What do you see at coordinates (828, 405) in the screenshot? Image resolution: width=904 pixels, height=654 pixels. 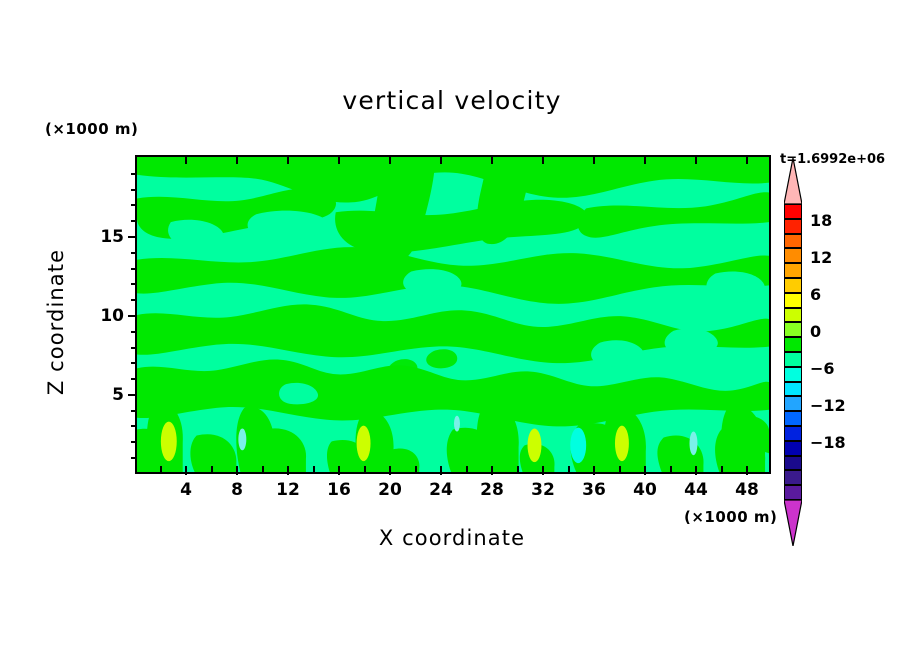 I see `colorbar-tick-label: −12` at bounding box center [828, 405].